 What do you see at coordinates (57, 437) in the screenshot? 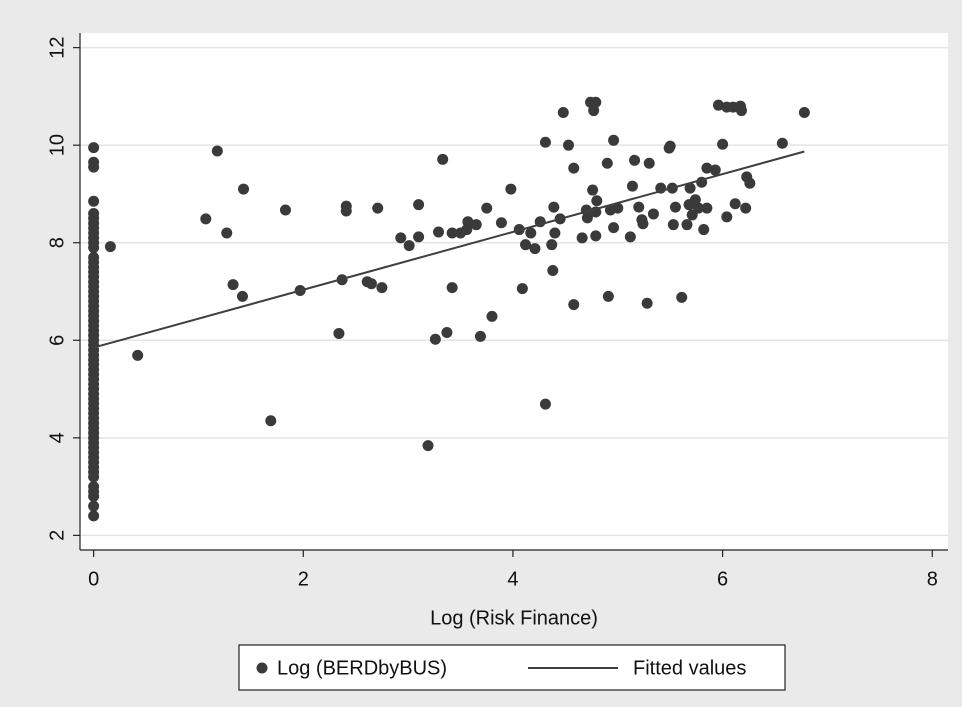
I see `y-tick-label: 4` at bounding box center [57, 437].